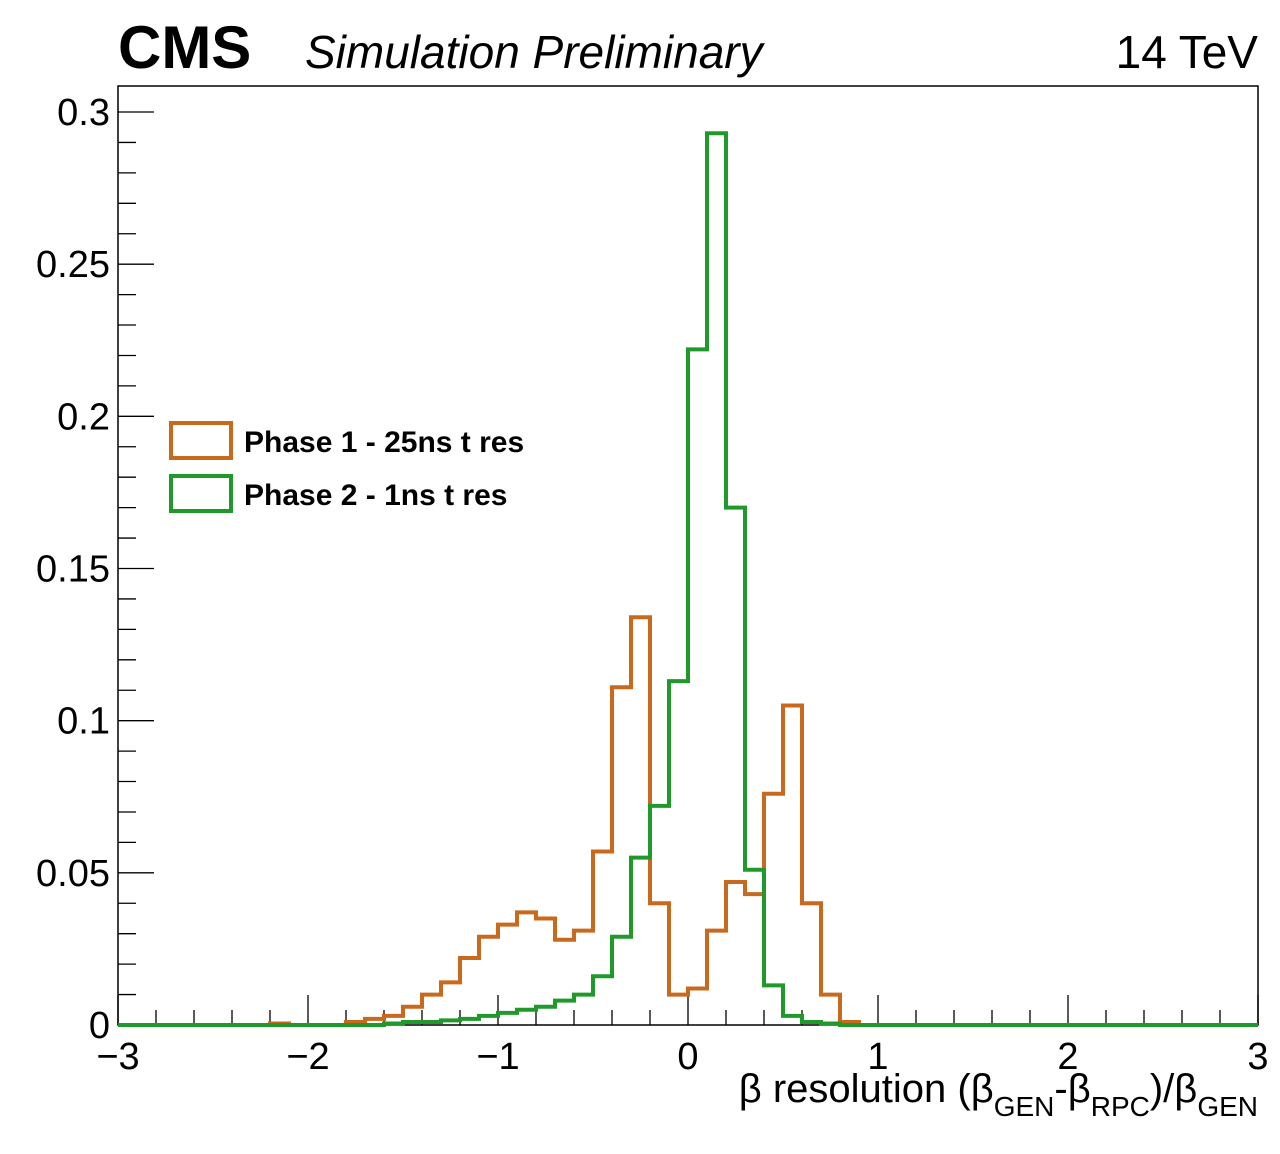 Image resolution: width=1280 pixels, height=1154 pixels. Describe the element at coordinates (83, 722) in the screenshot. I see `y-tick-label: 0.1` at that location.